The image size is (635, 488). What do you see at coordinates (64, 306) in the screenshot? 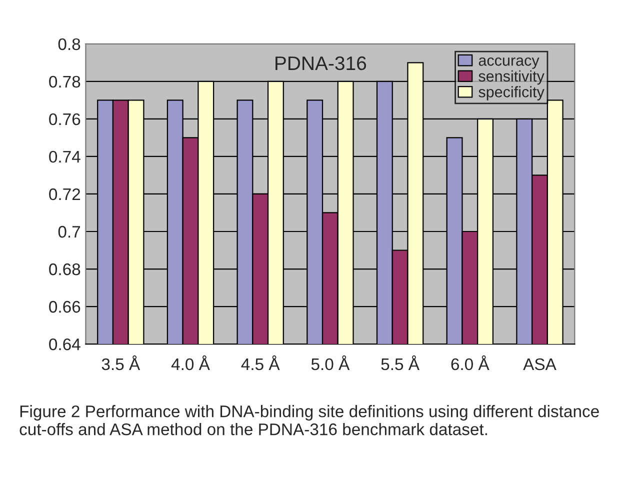
I see `y-tick-label: 0.66` at bounding box center [64, 306].